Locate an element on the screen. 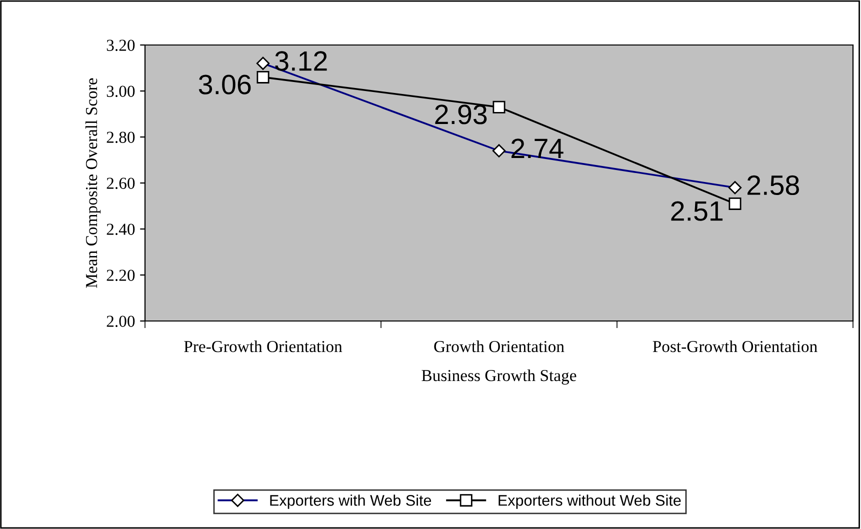 The height and width of the screenshot is (529, 861). y-tick-label: 3.00 is located at coordinates (120, 92).